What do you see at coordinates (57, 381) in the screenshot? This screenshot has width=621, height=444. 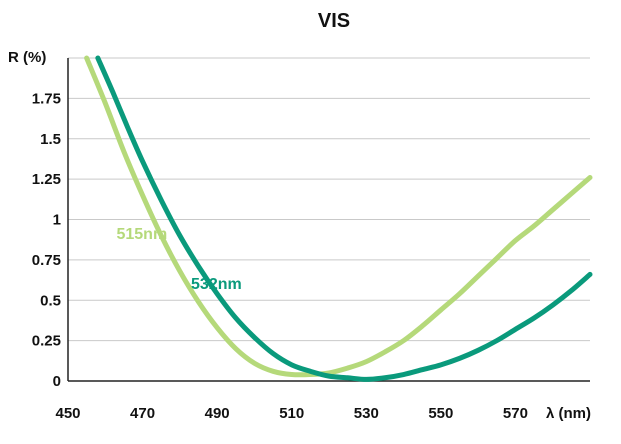 I see `y-tick-label: 0` at bounding box center [57, 381].